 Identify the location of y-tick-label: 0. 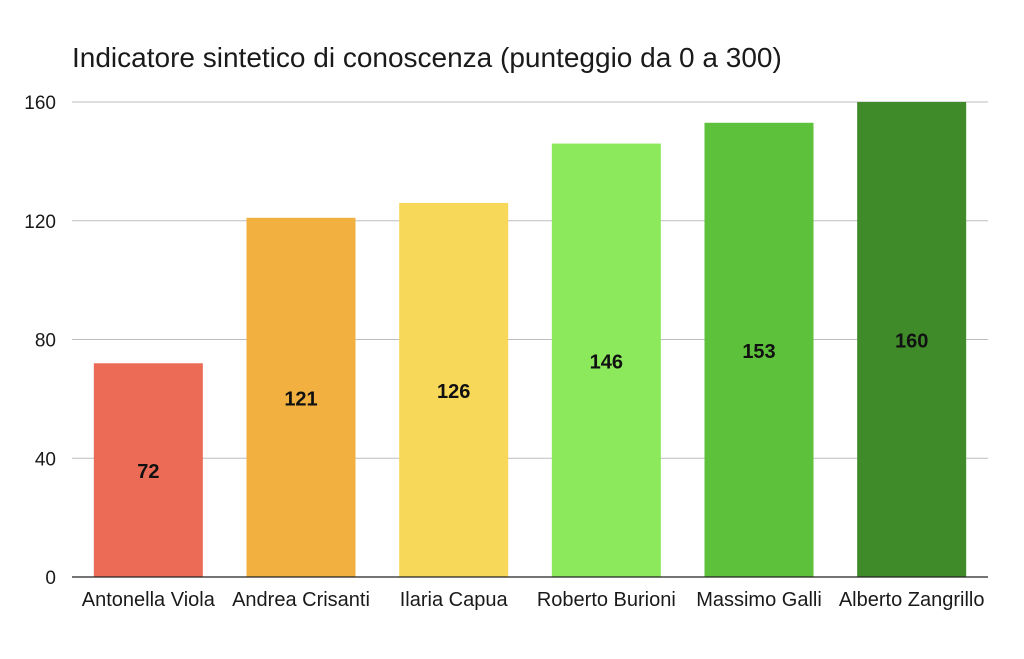
(50, 578).